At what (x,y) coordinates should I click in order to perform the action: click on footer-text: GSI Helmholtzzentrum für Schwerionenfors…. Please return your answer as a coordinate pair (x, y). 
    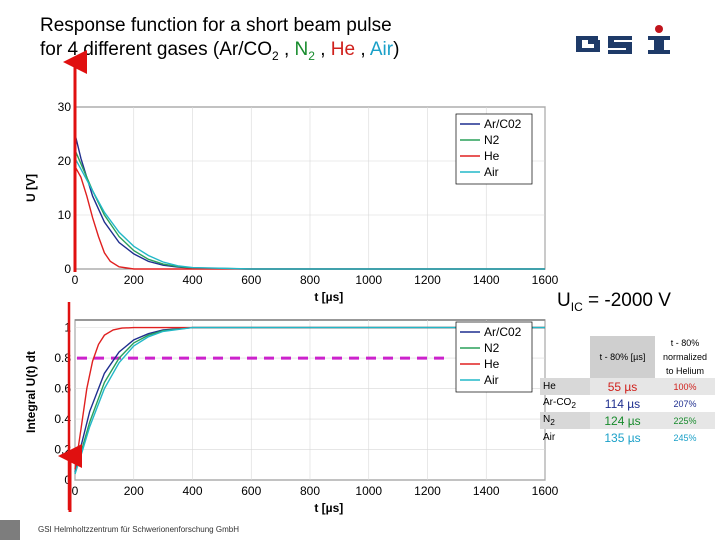
    Looking at the image, I should click on (138, 529).